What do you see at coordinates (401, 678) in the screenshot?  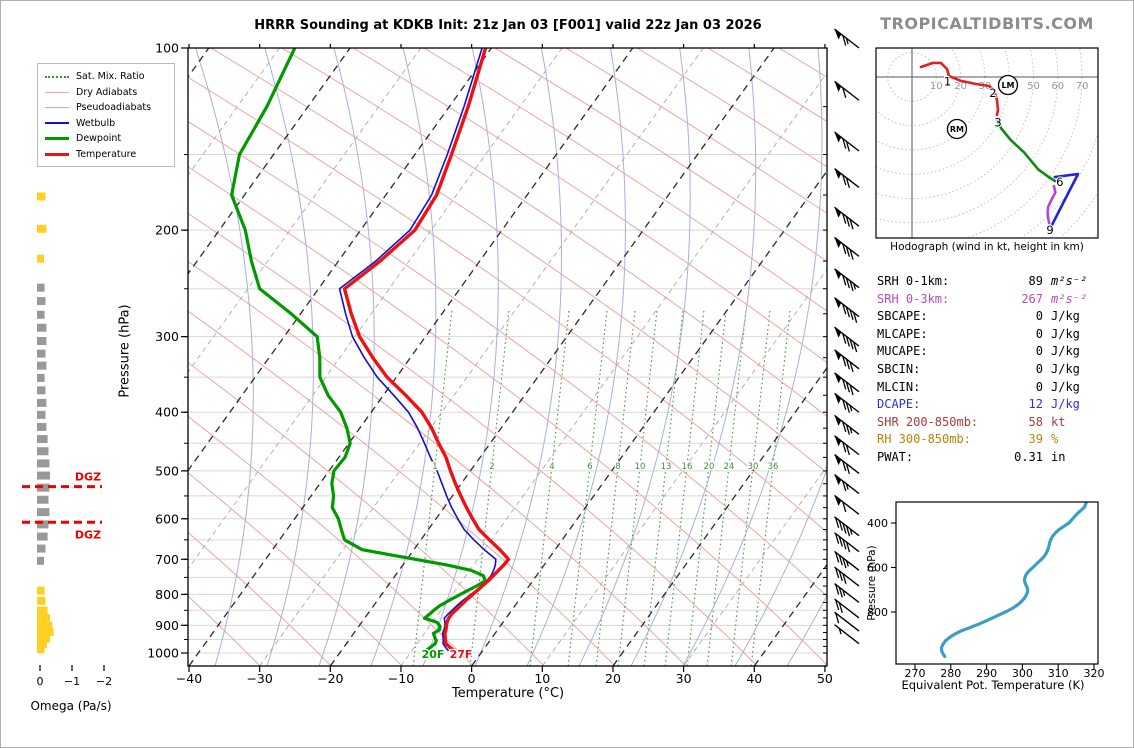 I see `x-tick-label: −10` at bounding box center [401, 678].